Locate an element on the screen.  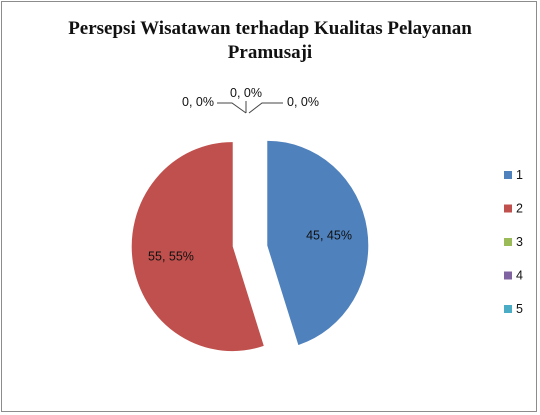
legend-label-3: 3 is located at coordinates (519, 242).